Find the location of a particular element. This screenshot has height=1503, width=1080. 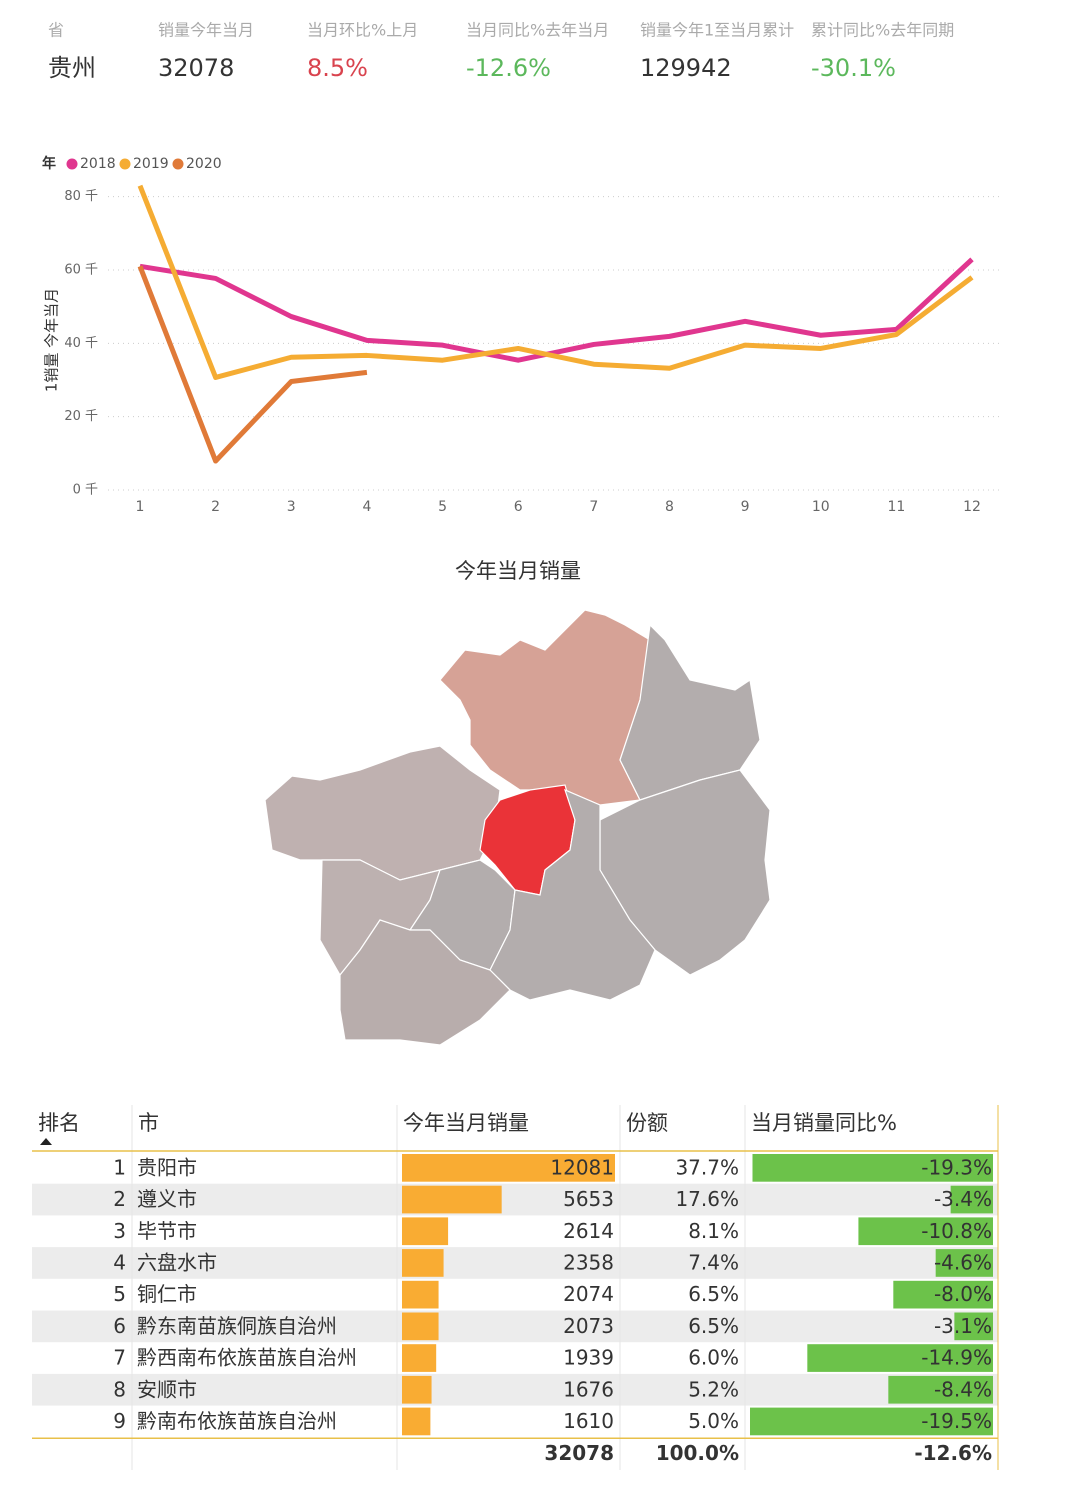

column-header: 市 is located at coordinates (148, 1123).